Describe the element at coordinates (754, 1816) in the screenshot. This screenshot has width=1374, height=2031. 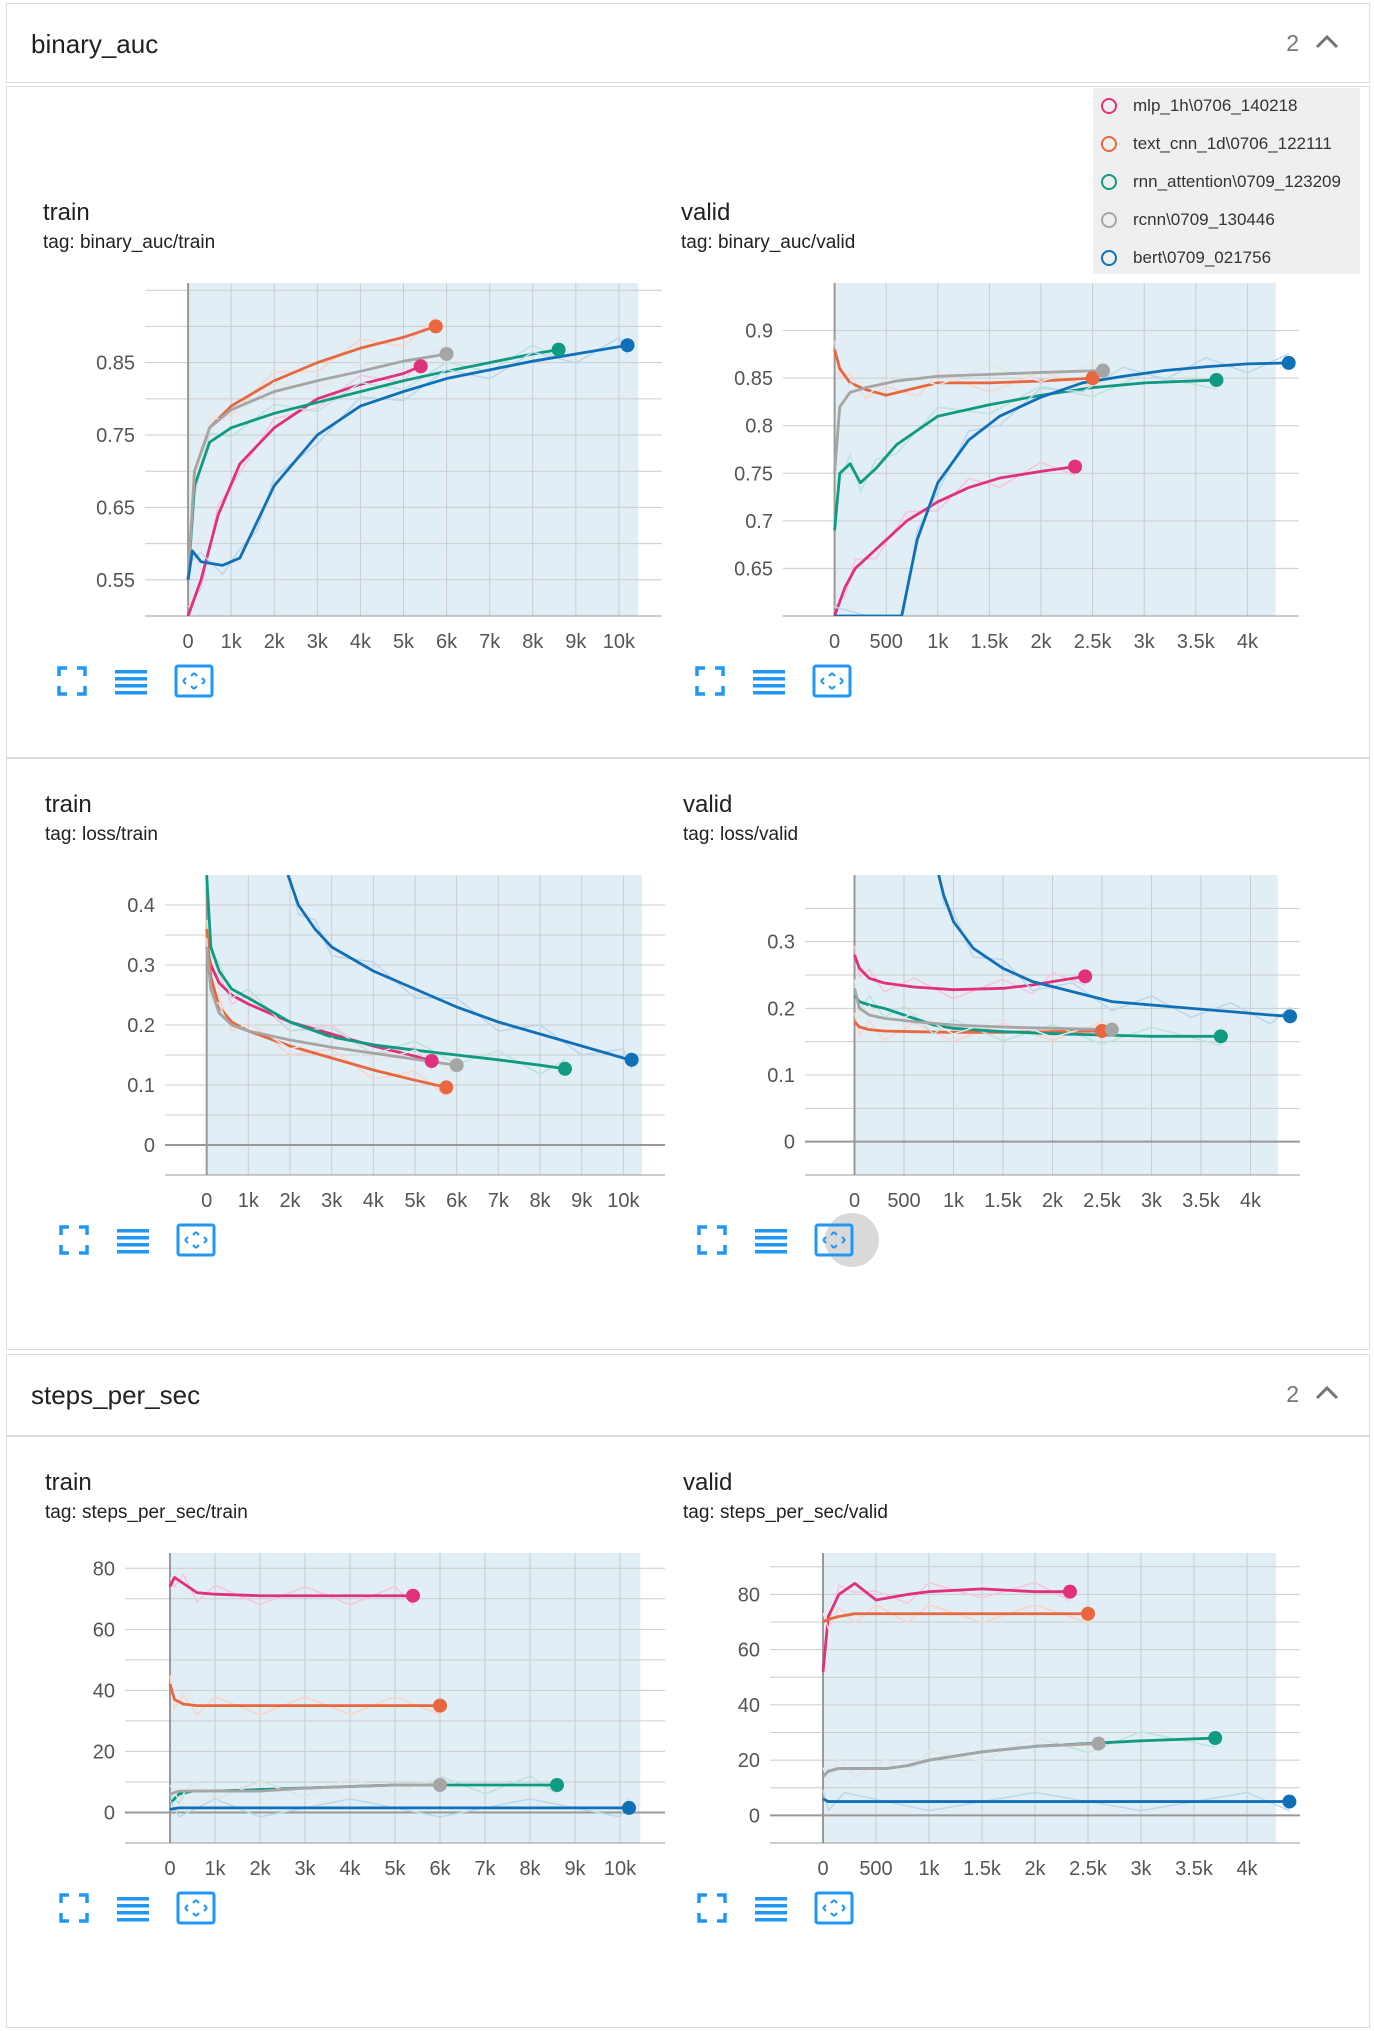
I see `y-tick-label: 0` at that location.